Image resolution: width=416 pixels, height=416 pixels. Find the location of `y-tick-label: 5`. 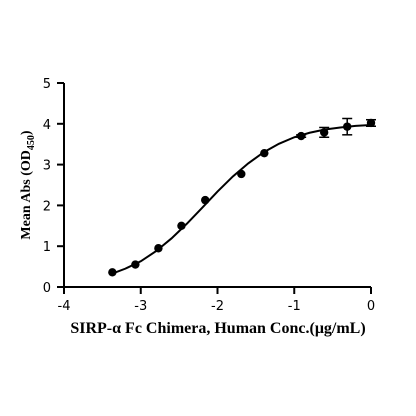

y-tick-label: 5 is located at coordinates (47, 84).